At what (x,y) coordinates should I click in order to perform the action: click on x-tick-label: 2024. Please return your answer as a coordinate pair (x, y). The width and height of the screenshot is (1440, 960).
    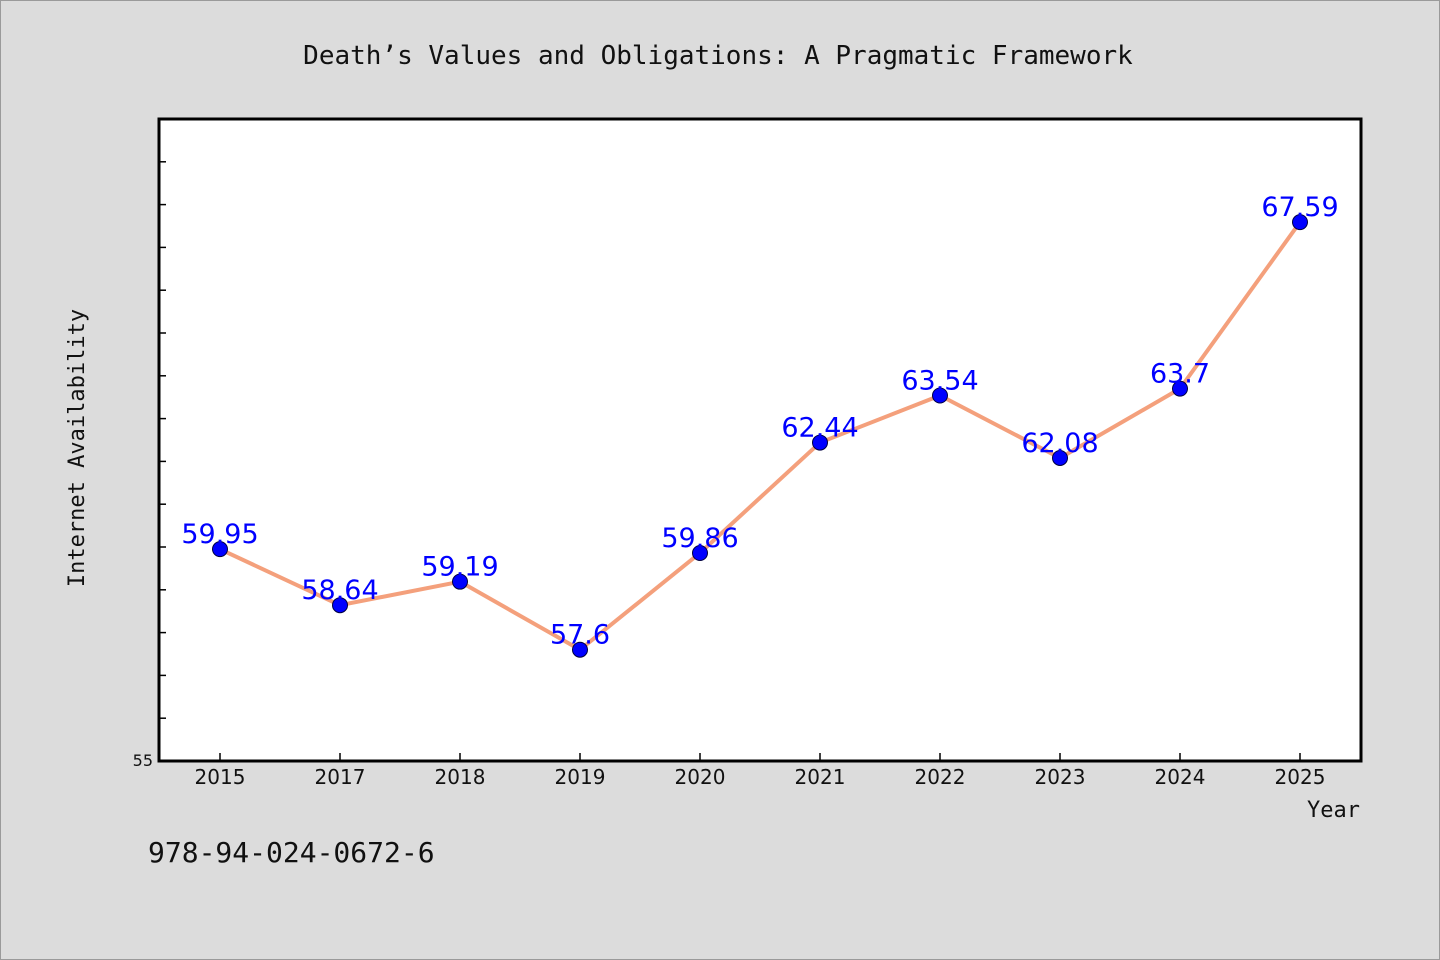
    Looking at the image, I should click on (1180, 777).